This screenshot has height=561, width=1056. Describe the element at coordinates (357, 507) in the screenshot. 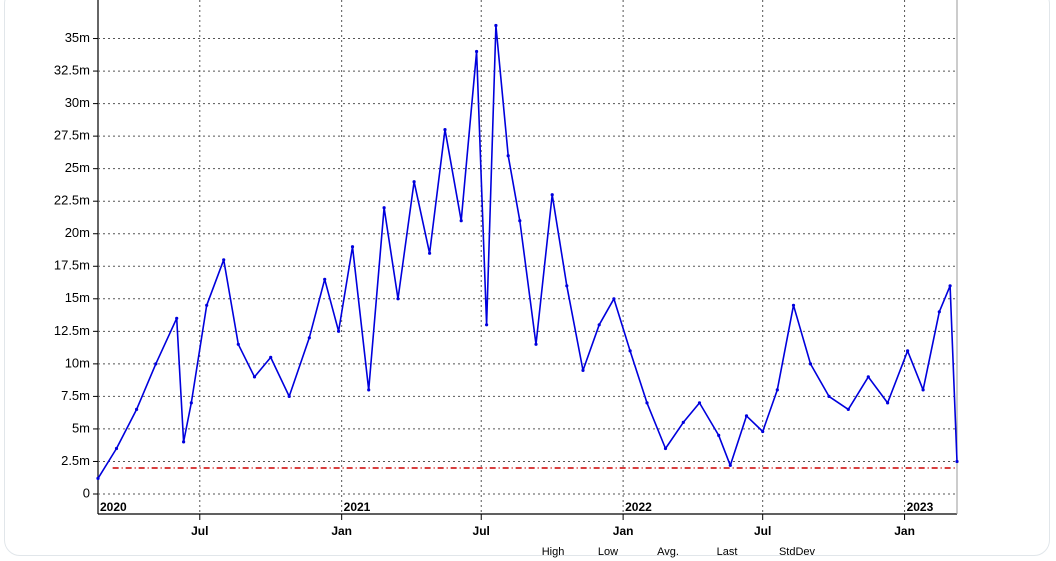

I see `x-year-label: 2021` at that location.